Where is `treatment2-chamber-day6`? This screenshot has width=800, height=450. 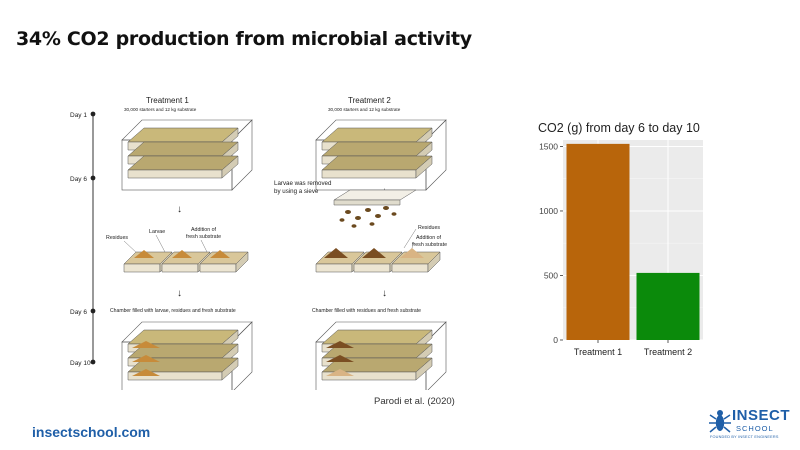 treatment2-chamber-day6 is located at coordinates (381, 355).